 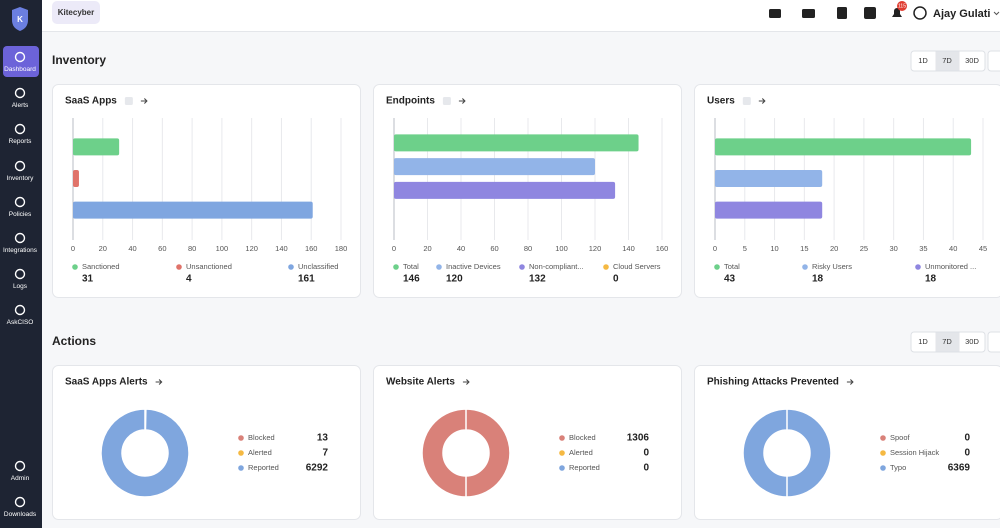 I want to click on tenant-chip, so click(x=76, y=12).